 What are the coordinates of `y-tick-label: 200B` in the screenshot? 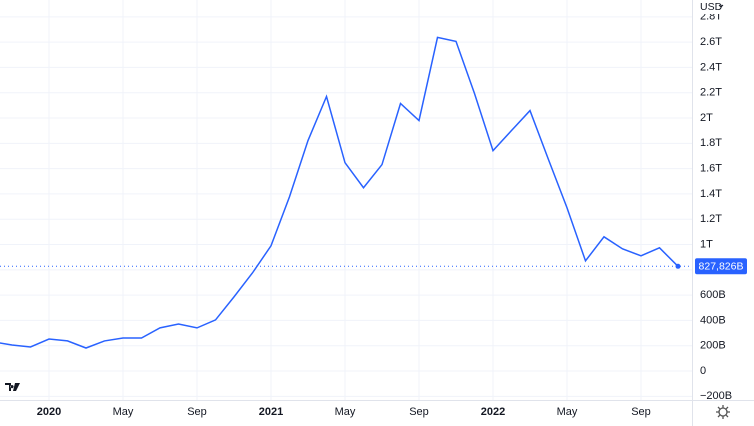 It's located at (713, 346).